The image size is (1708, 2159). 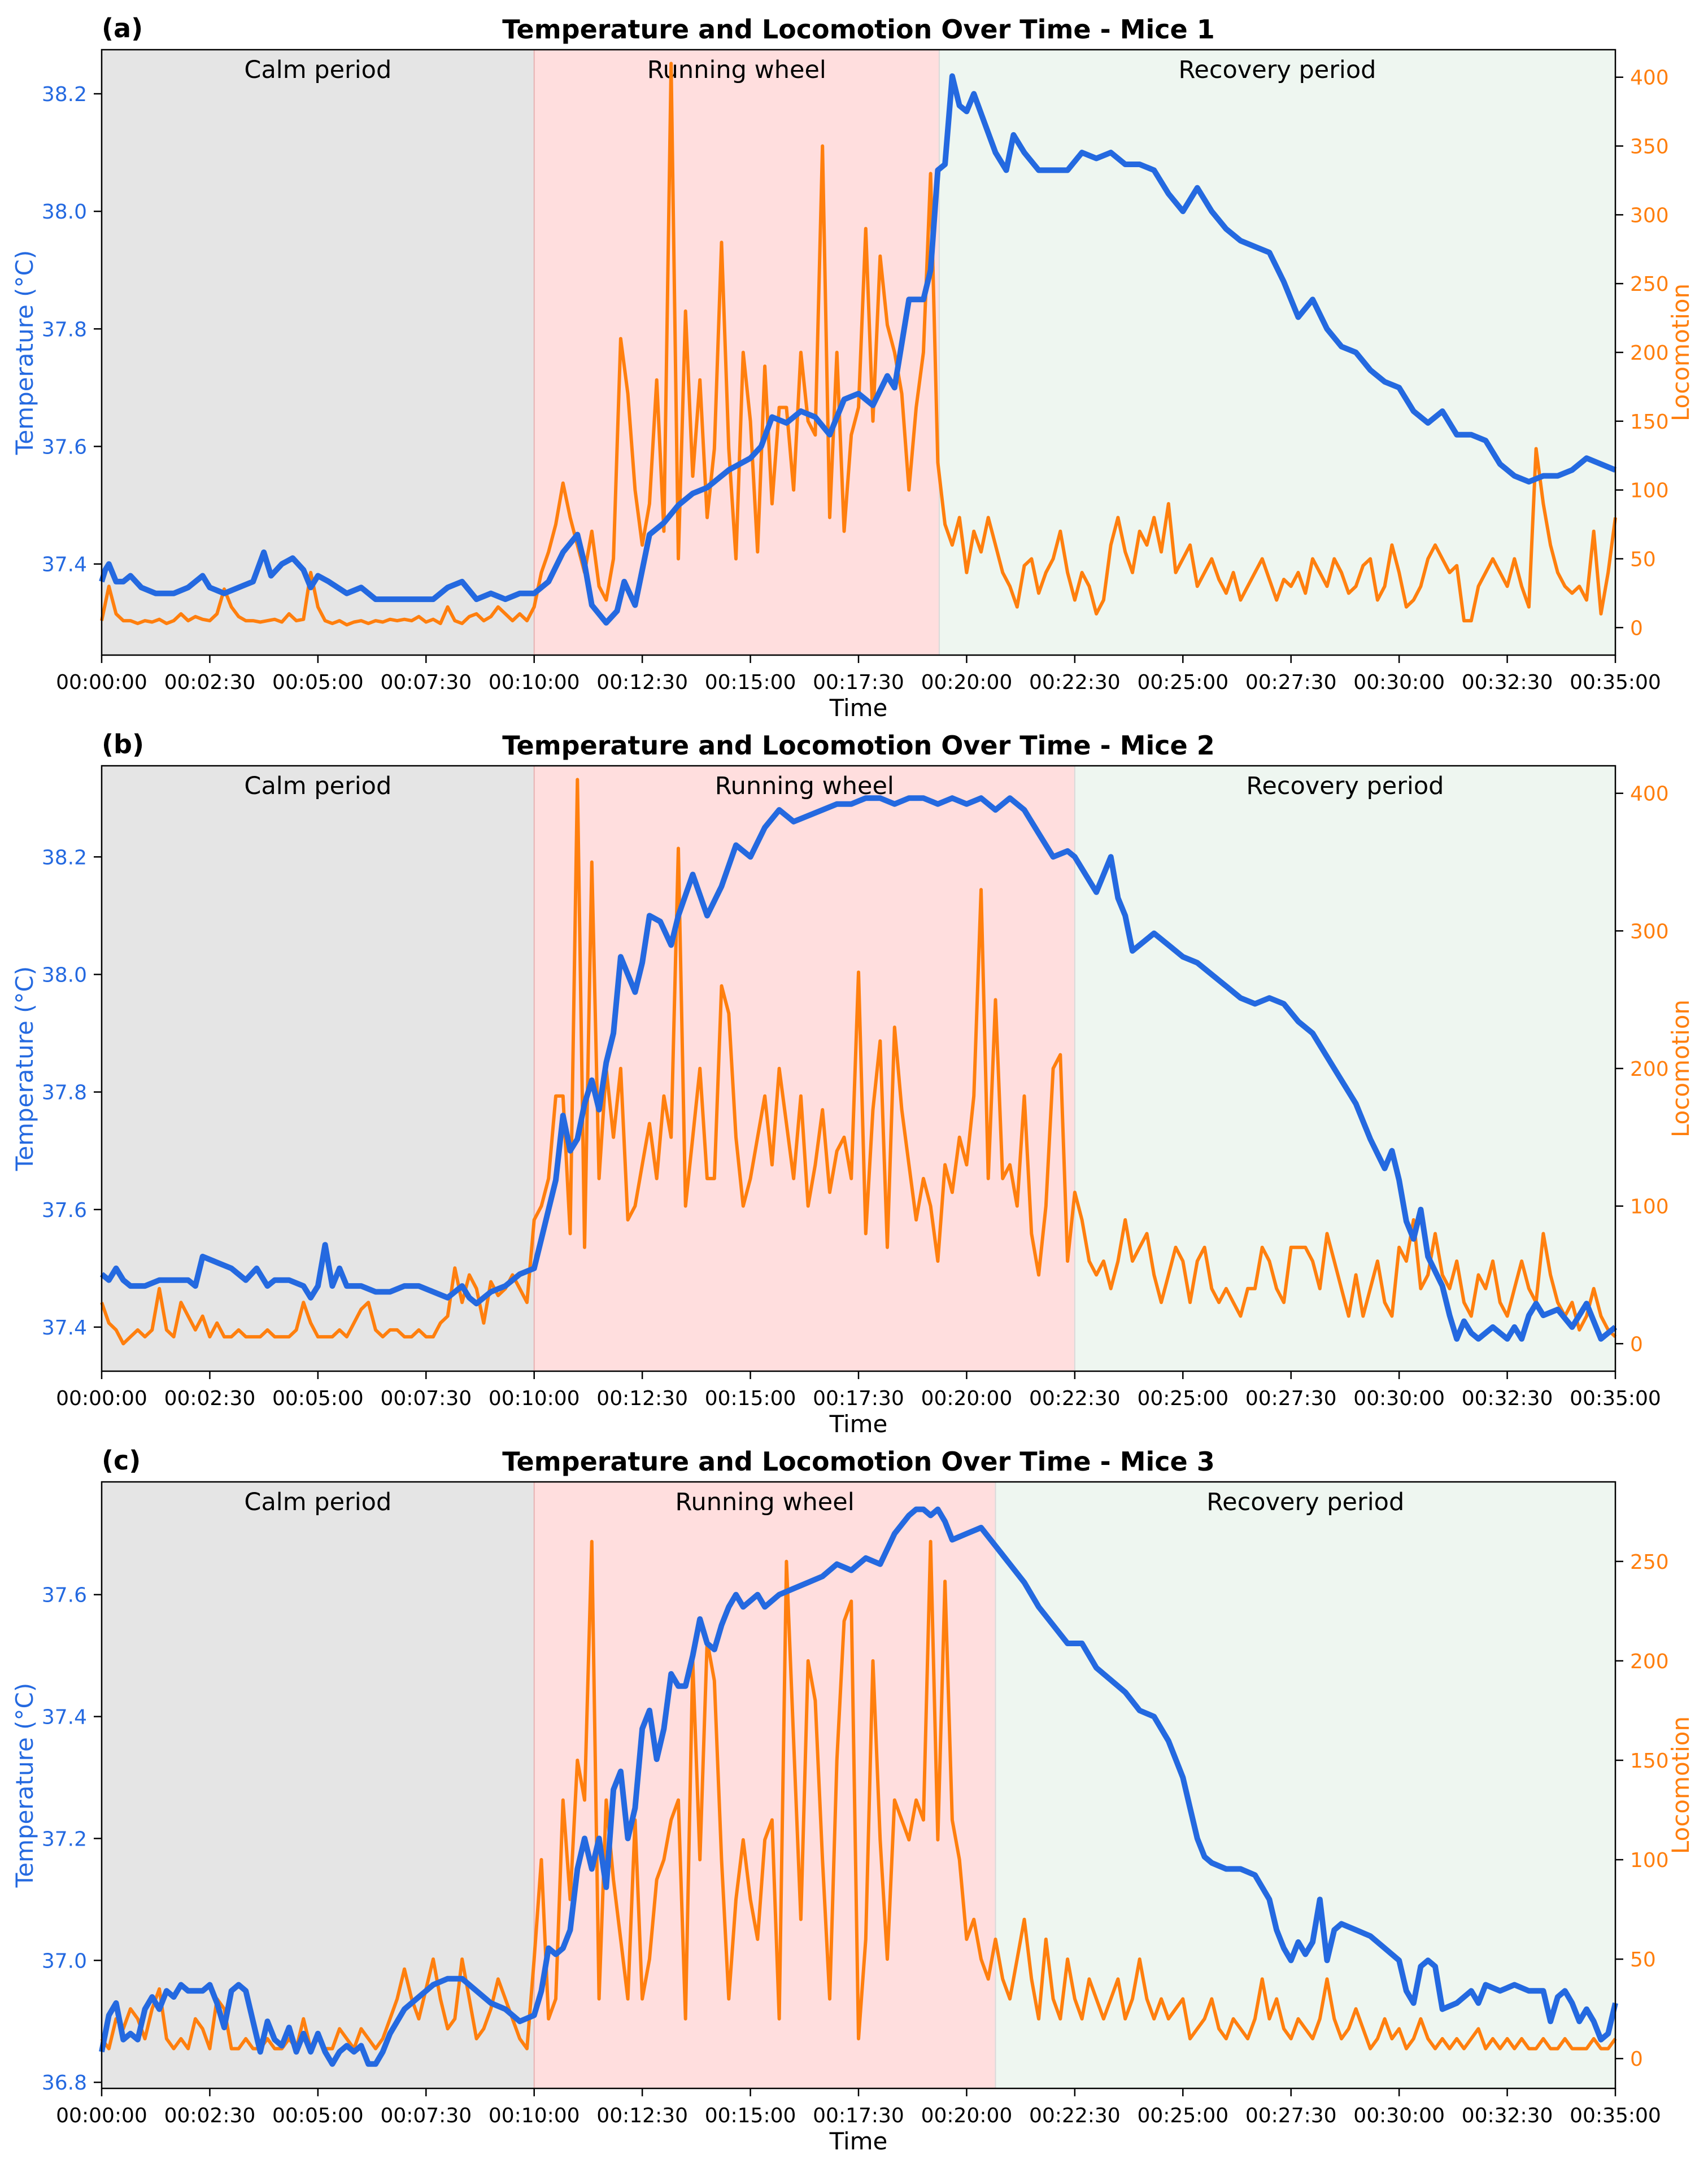 I want to click on y-right-tick-label: 150, so click(x=1649, y=1761).